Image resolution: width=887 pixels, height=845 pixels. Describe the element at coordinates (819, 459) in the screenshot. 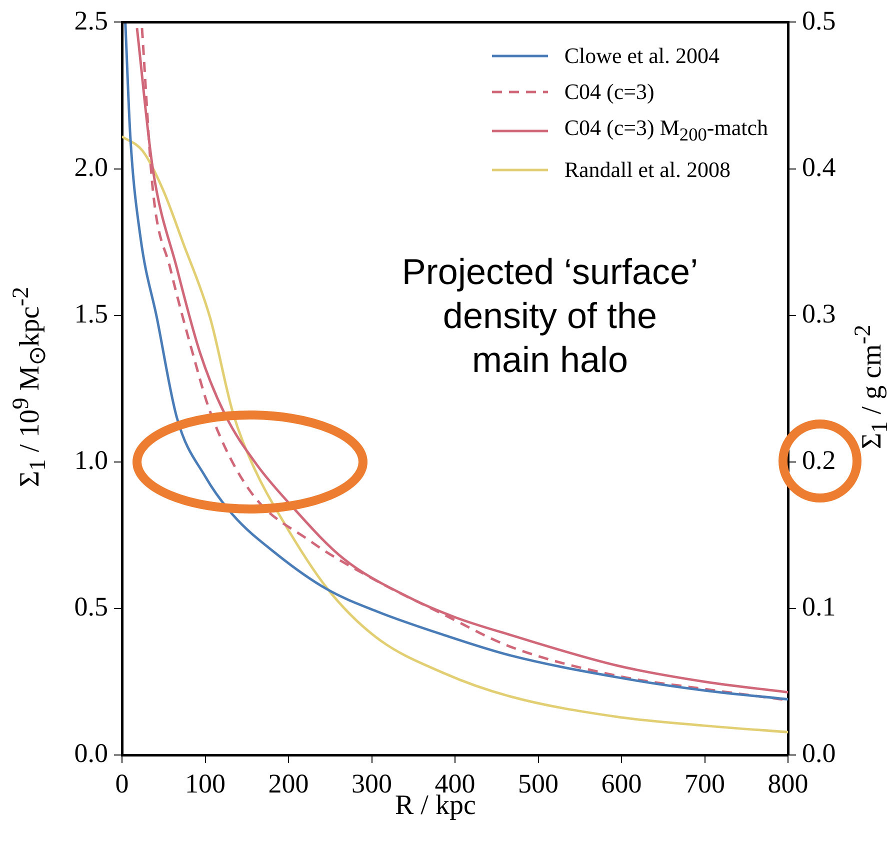

I see `y2-tick-label: 0.2` at that location.